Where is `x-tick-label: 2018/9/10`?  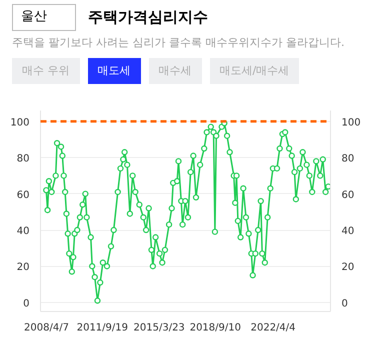 x-tick-label: 2018/9/10 is located at coordinates (215, 328).